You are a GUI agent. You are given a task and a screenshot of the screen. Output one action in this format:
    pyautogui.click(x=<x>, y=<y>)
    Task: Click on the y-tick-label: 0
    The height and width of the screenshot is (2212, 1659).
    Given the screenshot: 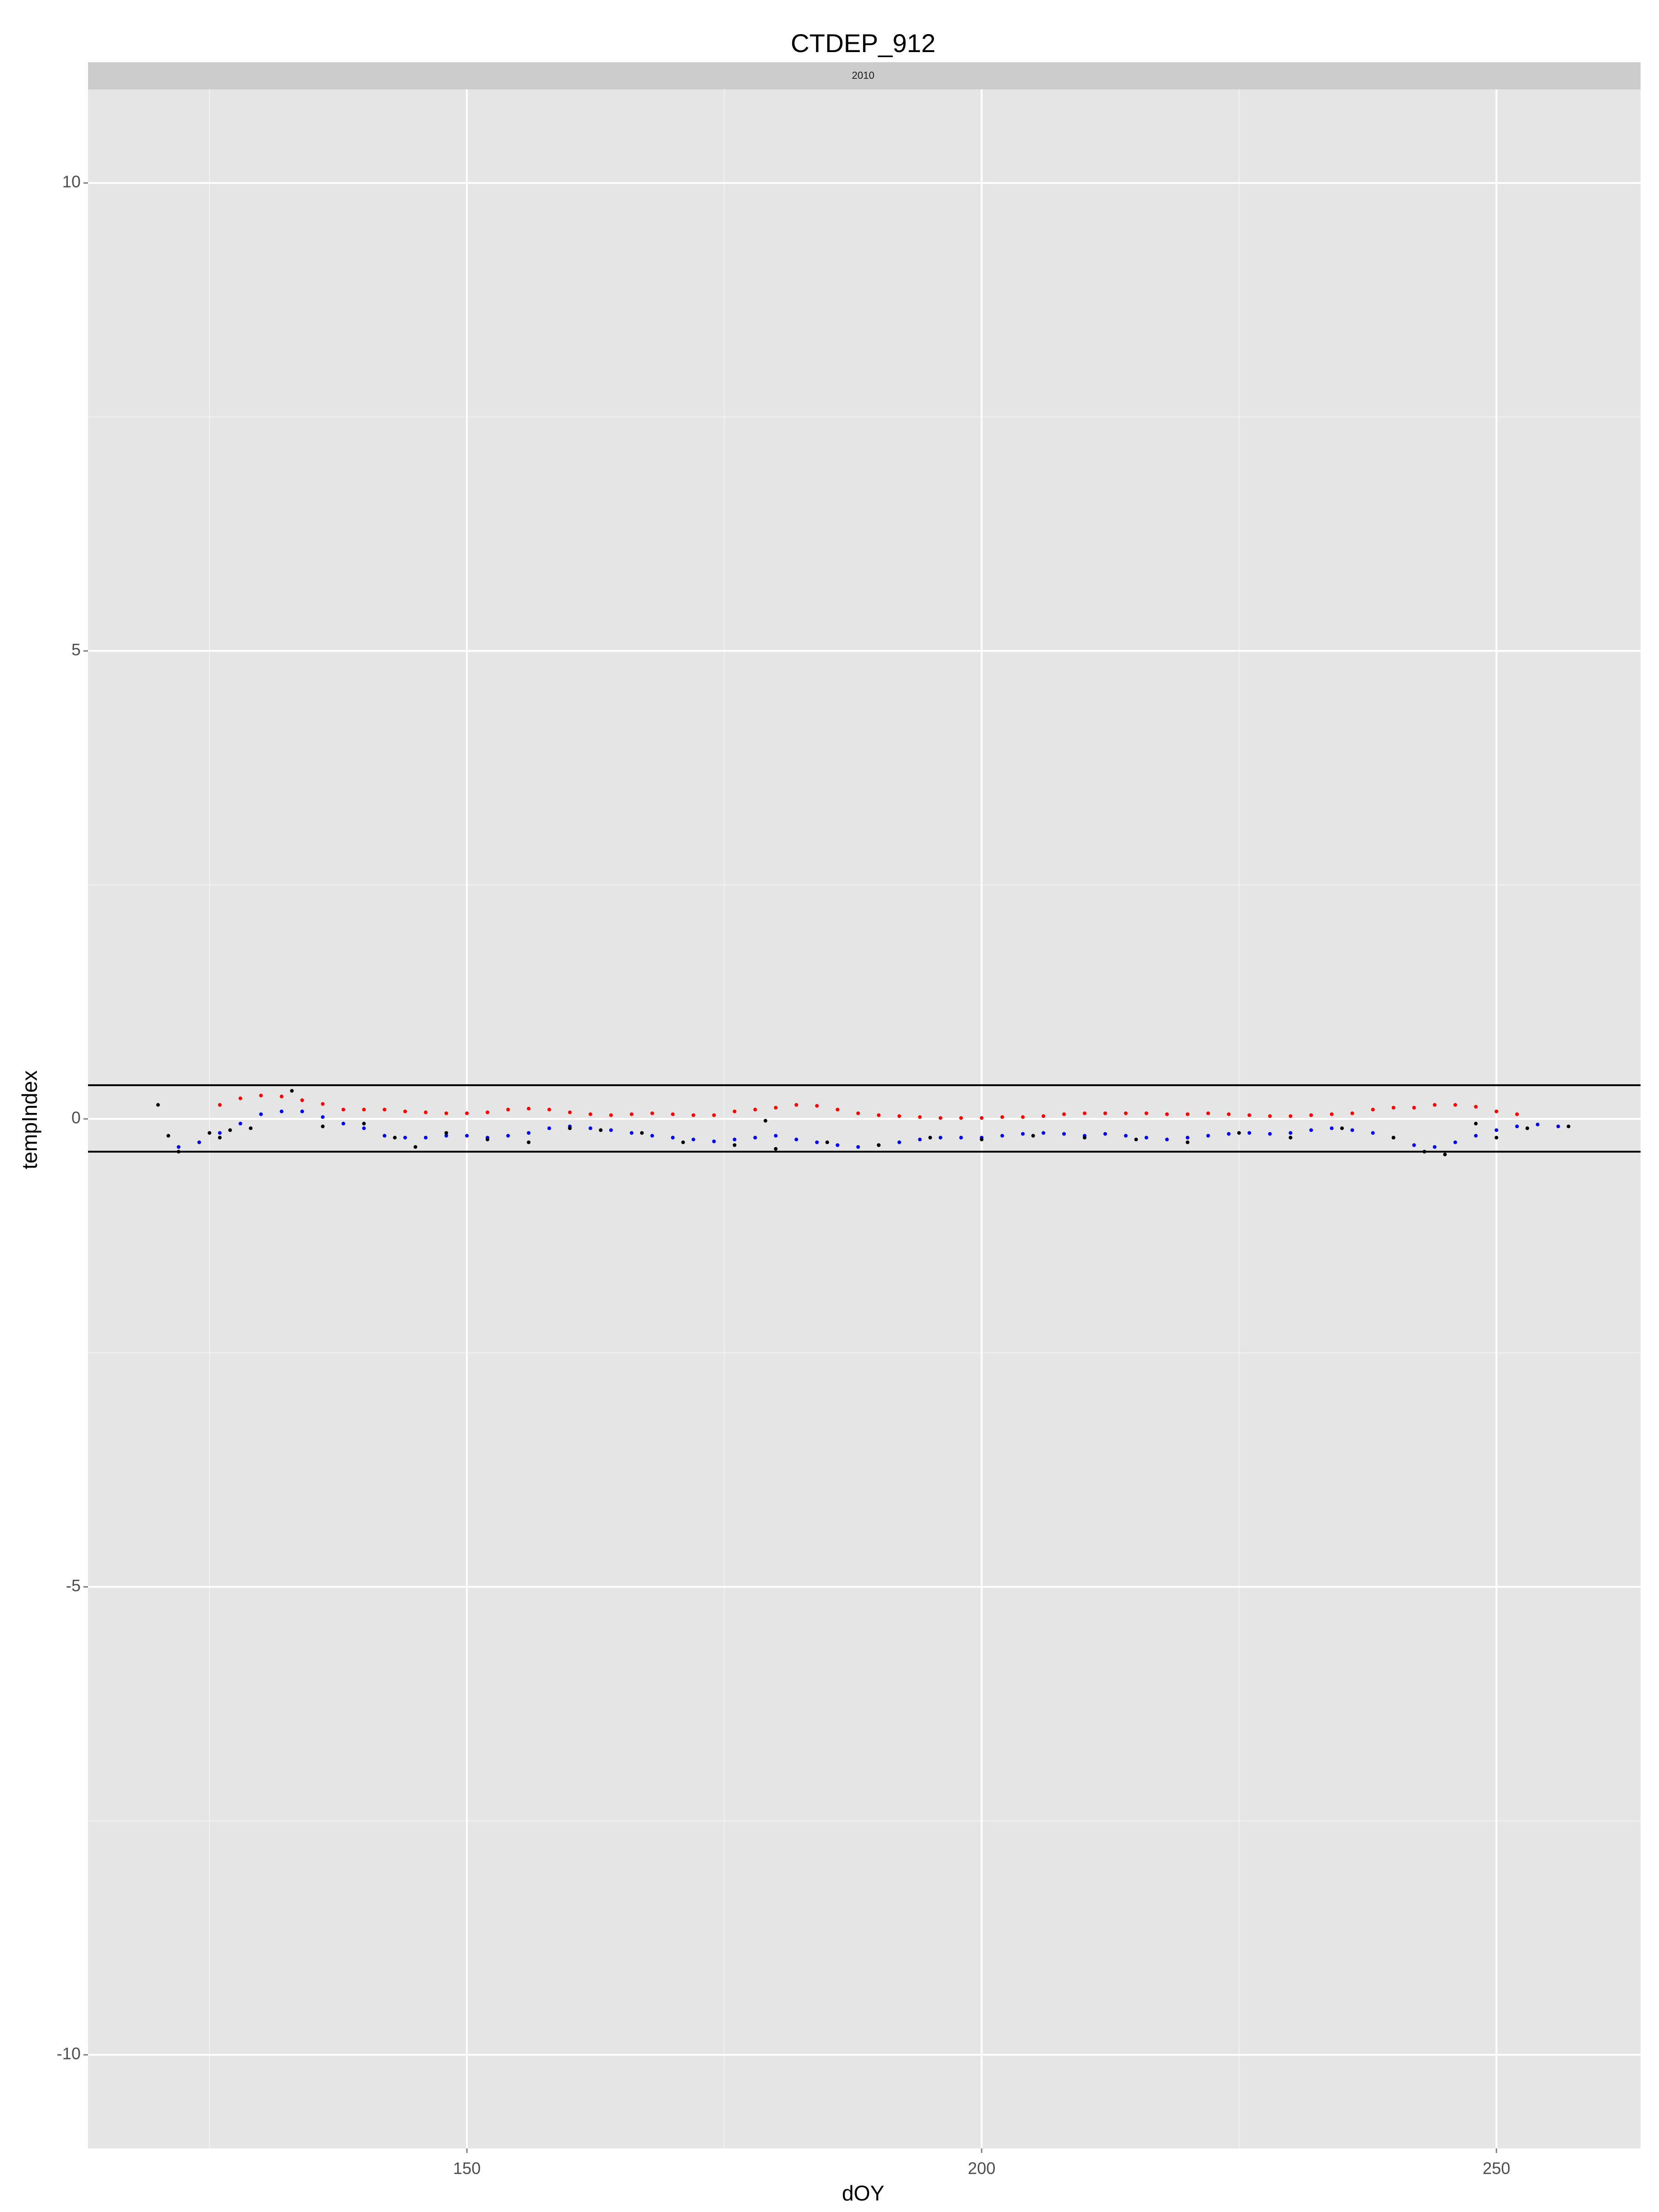 What is the action you would take?
    pyautogui.click(x=76, y=1117)
    